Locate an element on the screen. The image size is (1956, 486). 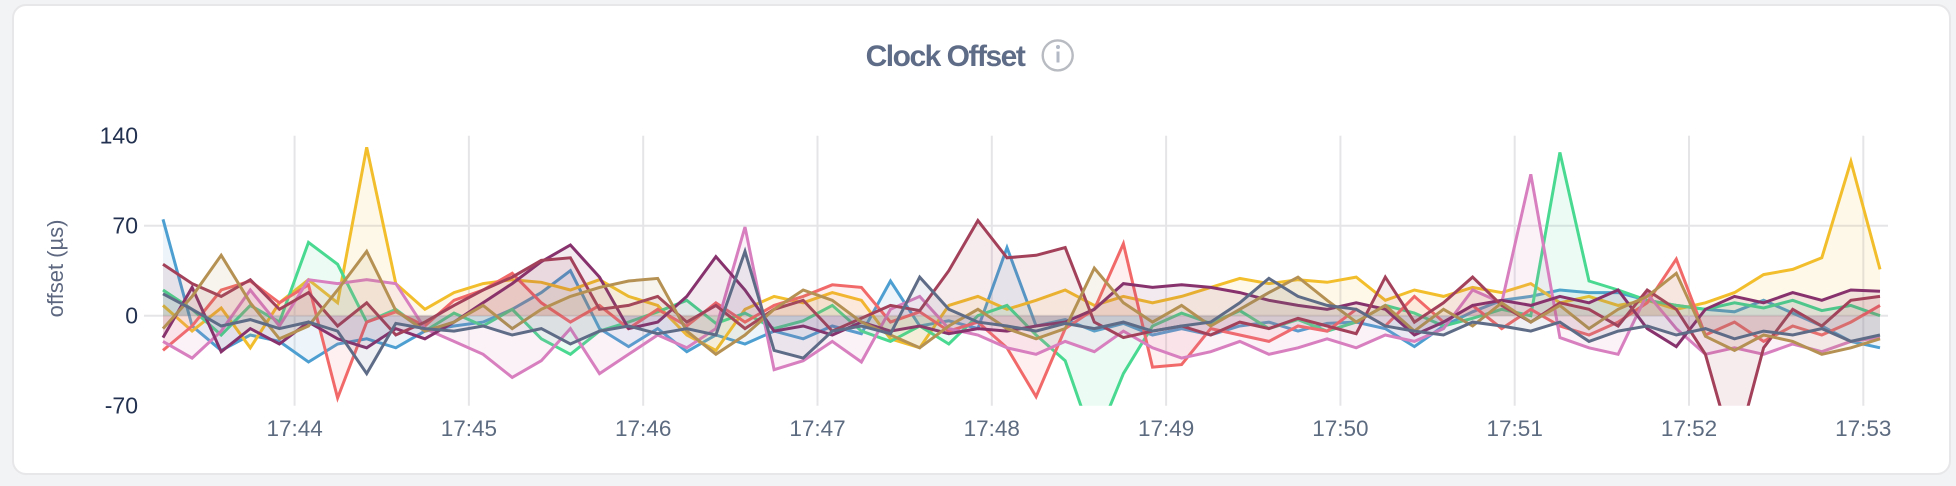
svg-text: 17:46 is located at coordinates (643, 428).